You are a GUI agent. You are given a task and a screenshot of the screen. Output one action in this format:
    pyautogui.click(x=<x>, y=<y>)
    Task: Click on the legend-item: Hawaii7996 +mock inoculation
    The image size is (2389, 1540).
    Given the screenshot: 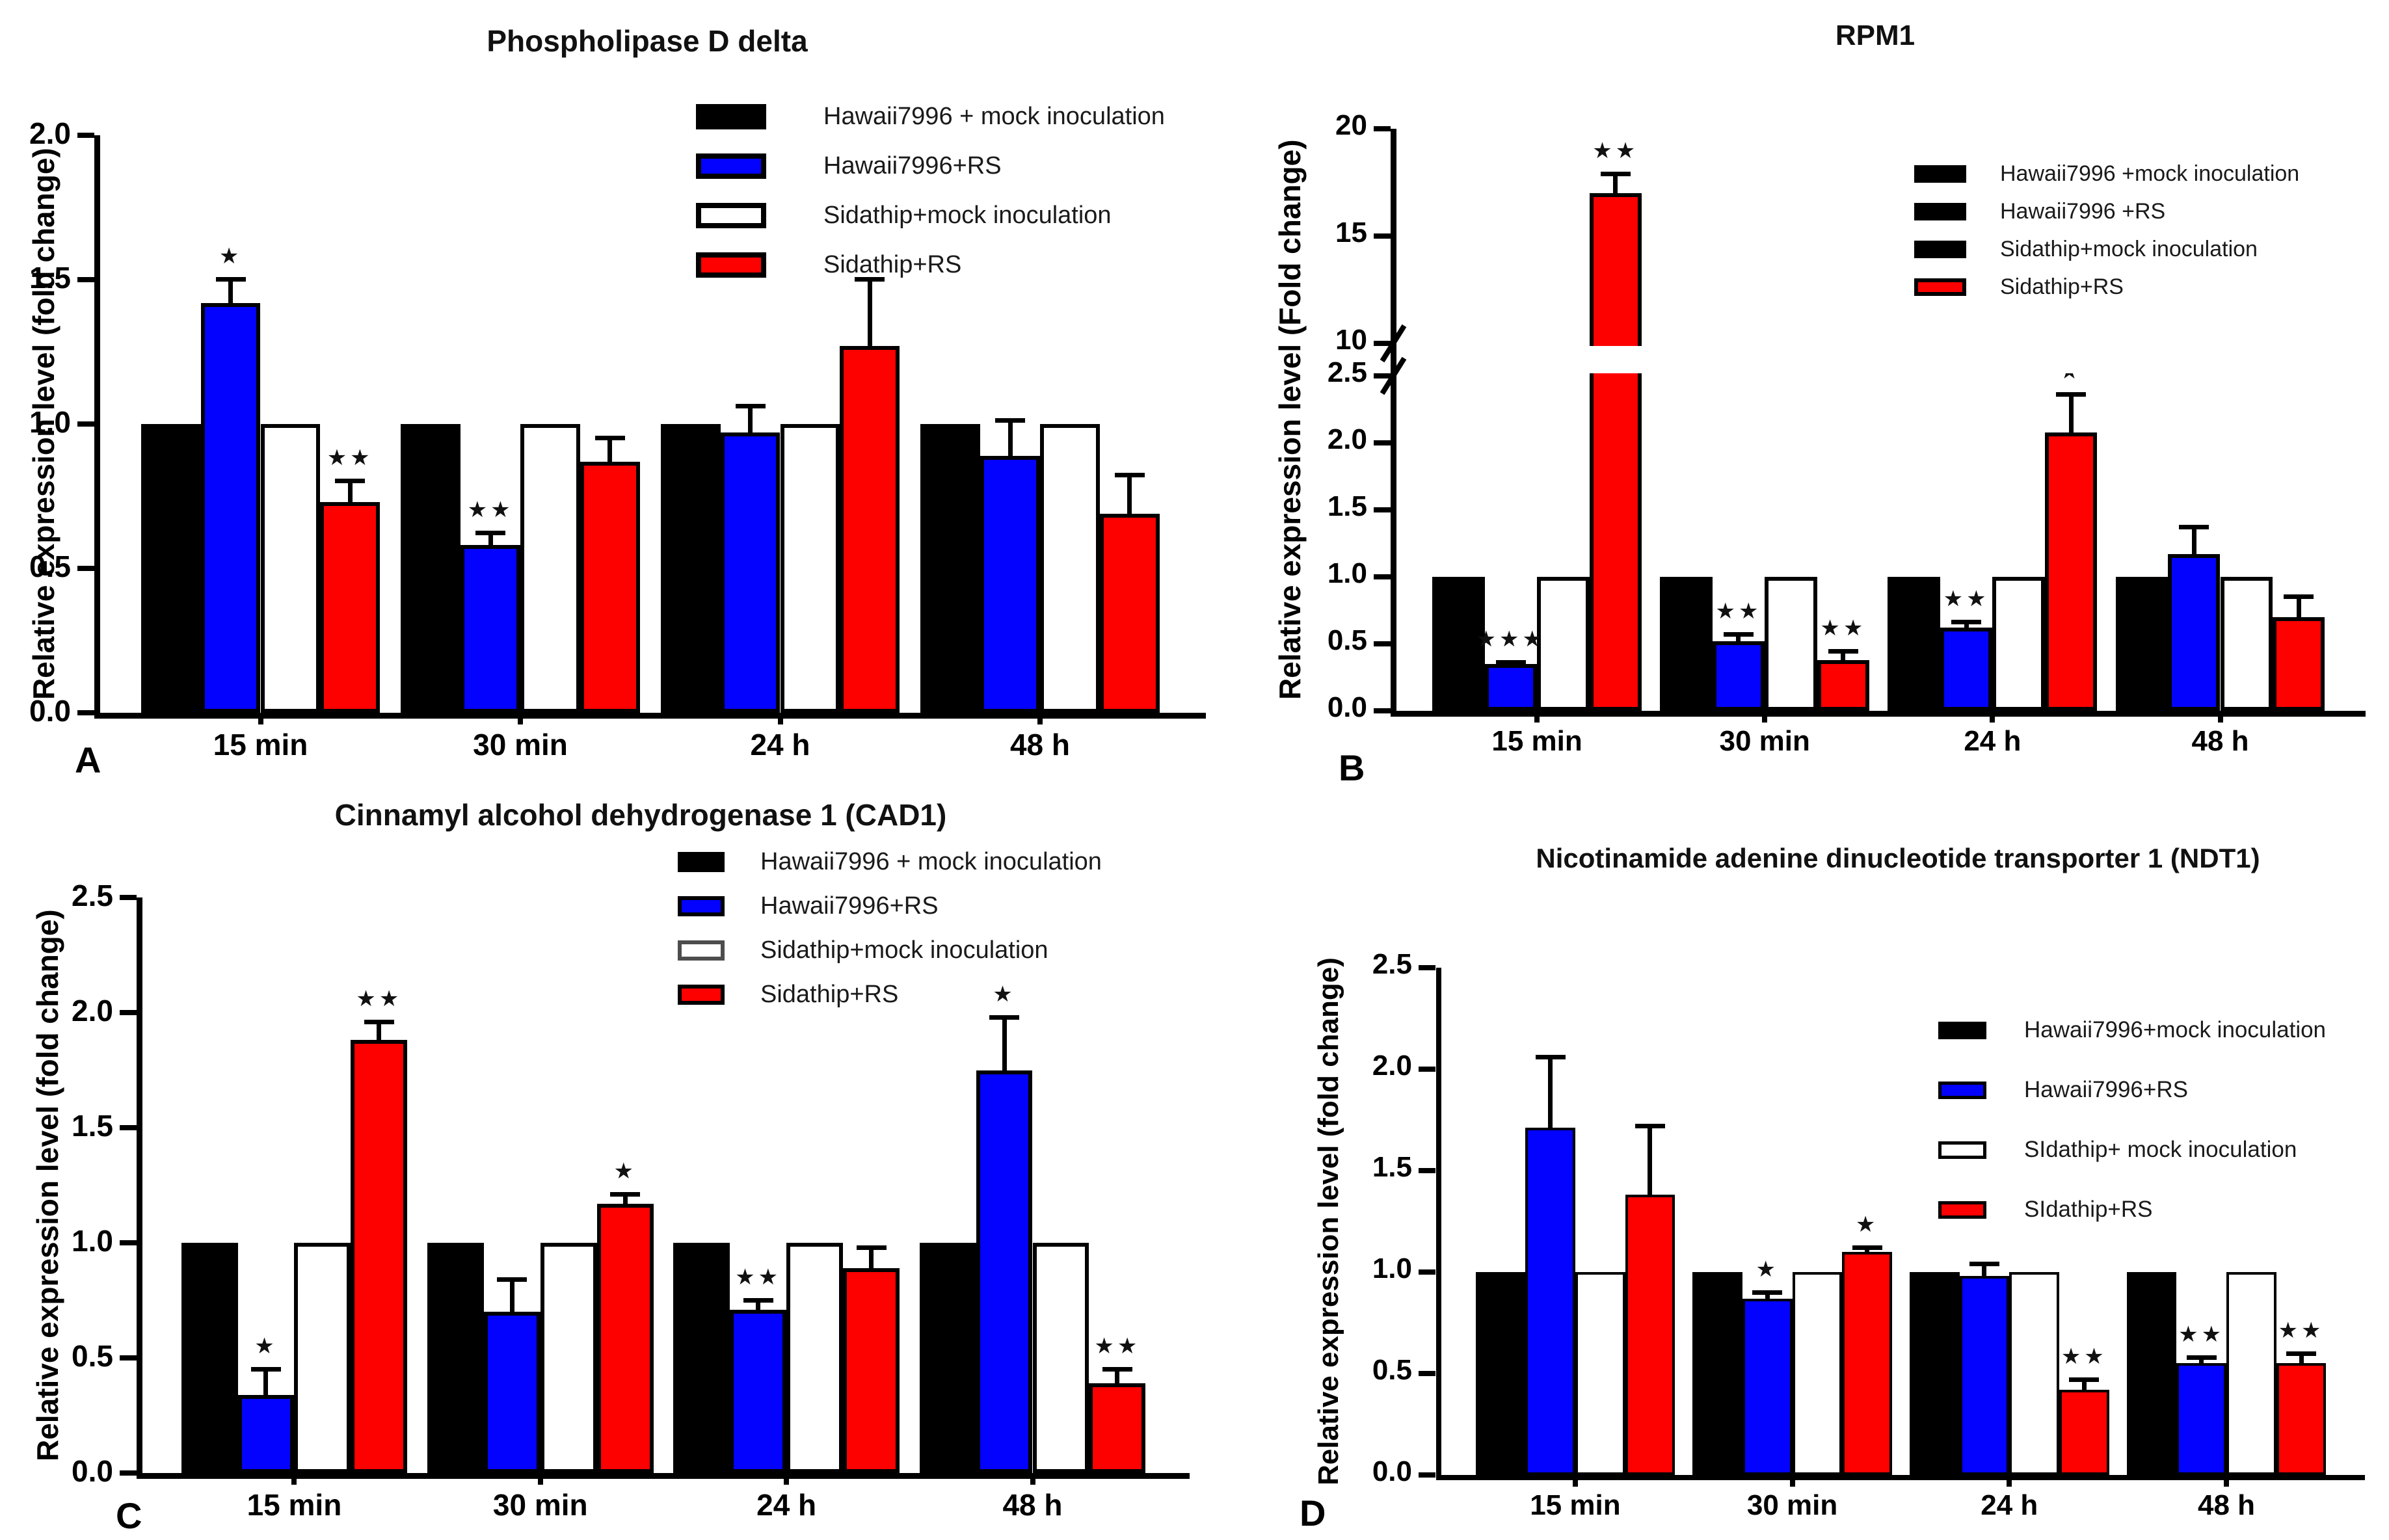 What is the action you would take?
    pyautogui.click(x=2106, y=174)
    